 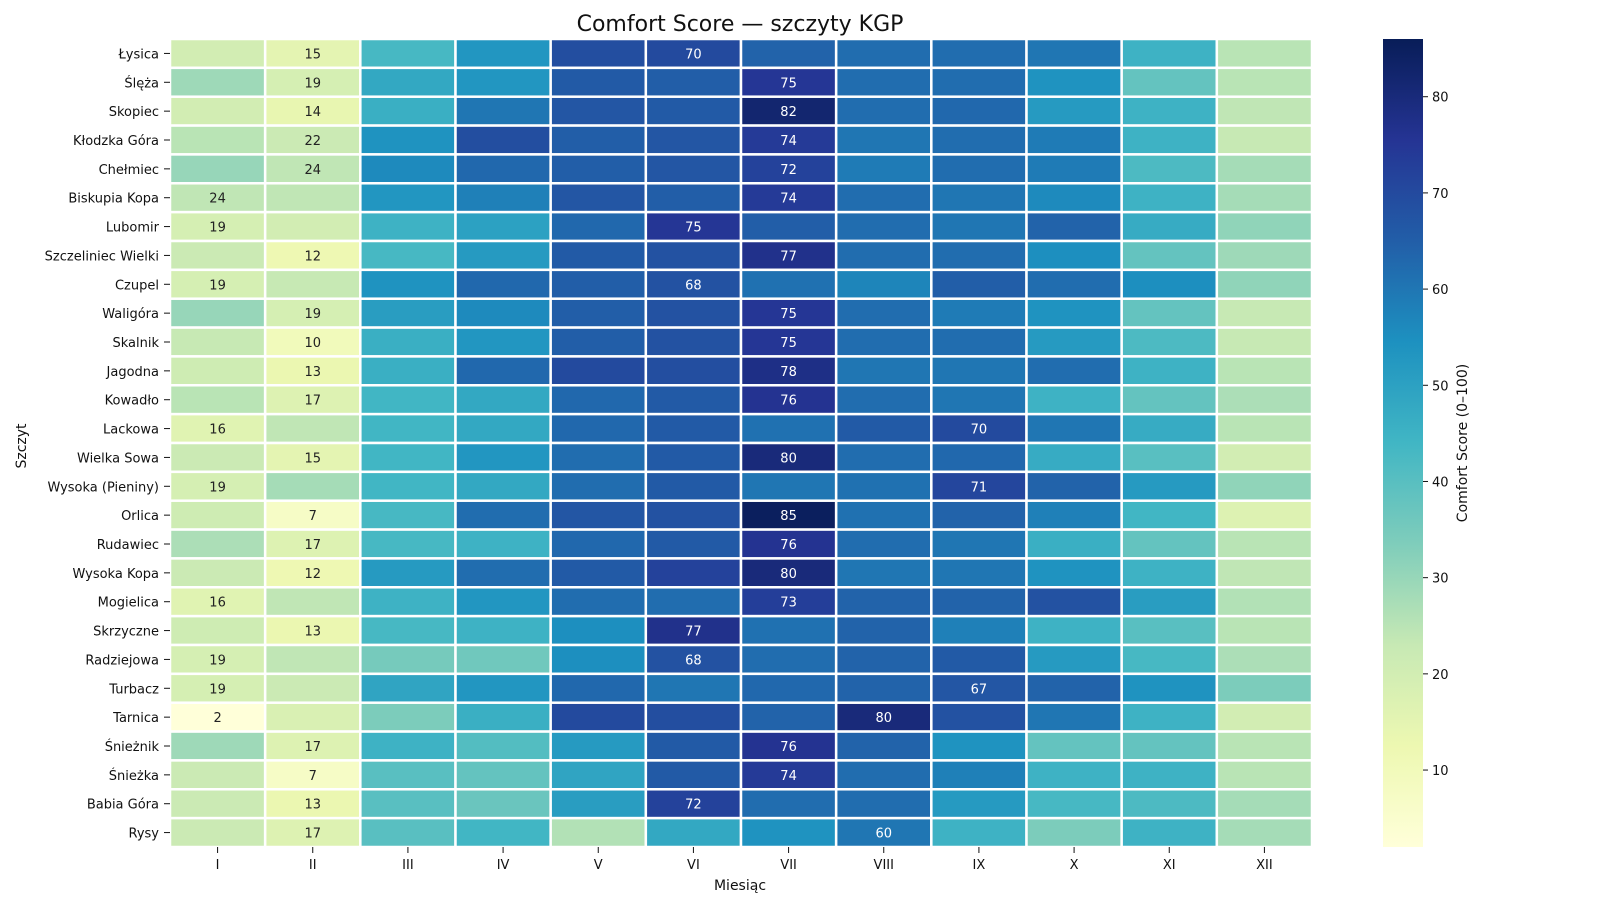 What do you see at coordinates (313, 776) in the screenshot?
I see `cell-value-label: 7` at bounding box center [313, 776].